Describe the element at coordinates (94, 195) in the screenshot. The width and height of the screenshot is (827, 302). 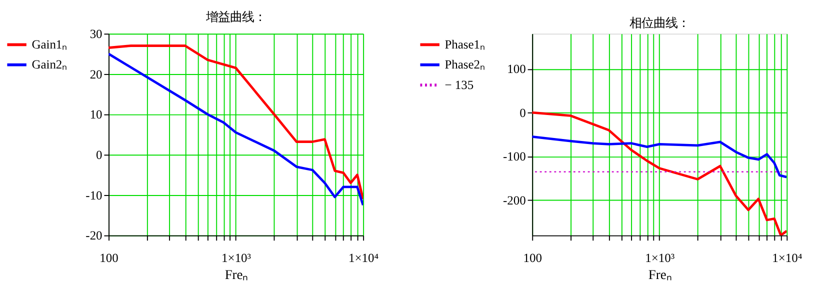
I see `y-tick-label: -10` at that location.